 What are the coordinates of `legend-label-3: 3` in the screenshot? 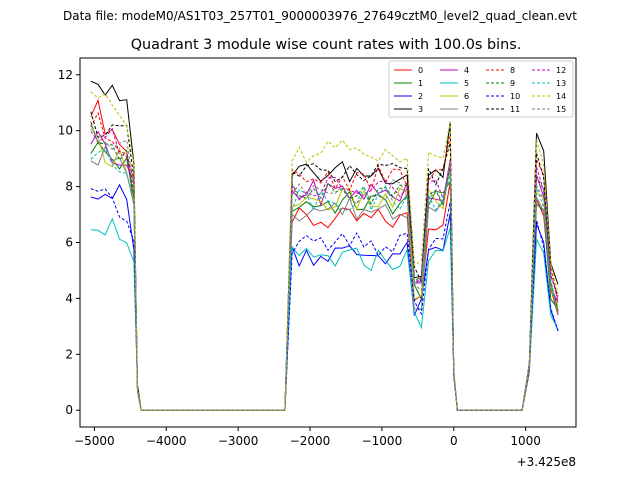 It's located at (420, 109).